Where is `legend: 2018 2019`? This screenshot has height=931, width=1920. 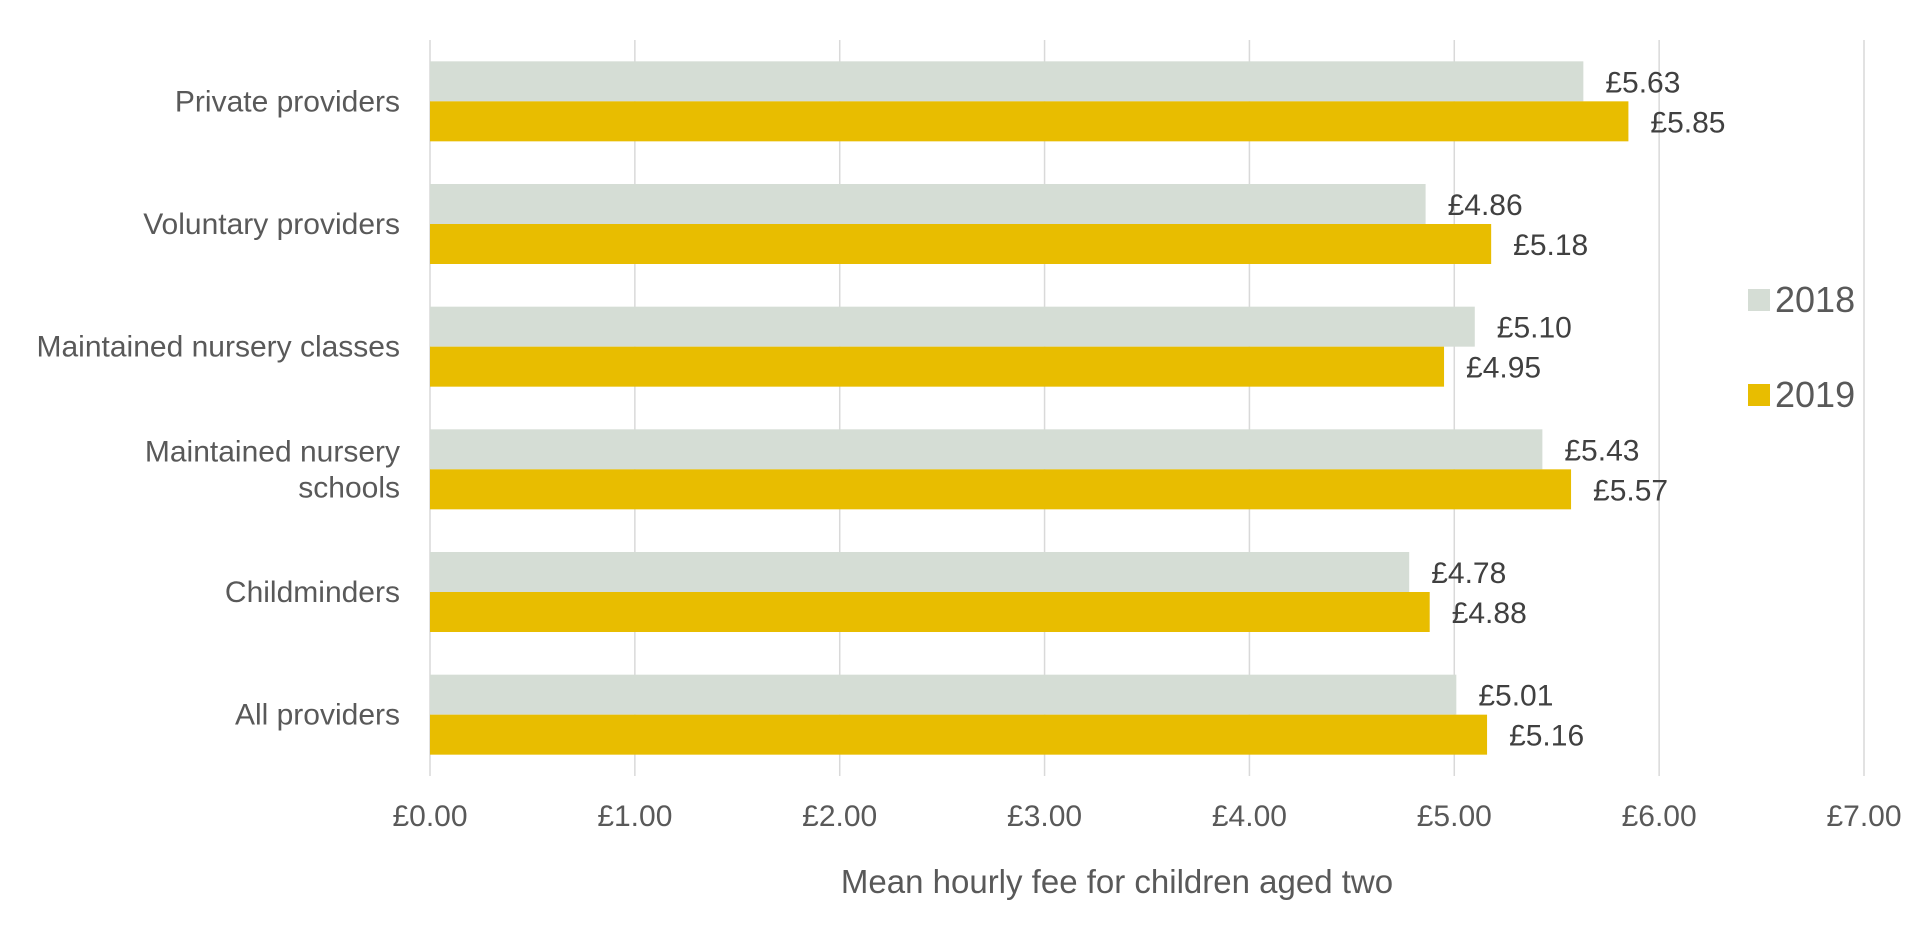 legend: 2018 2019 is located at coordinates (1801, 347).